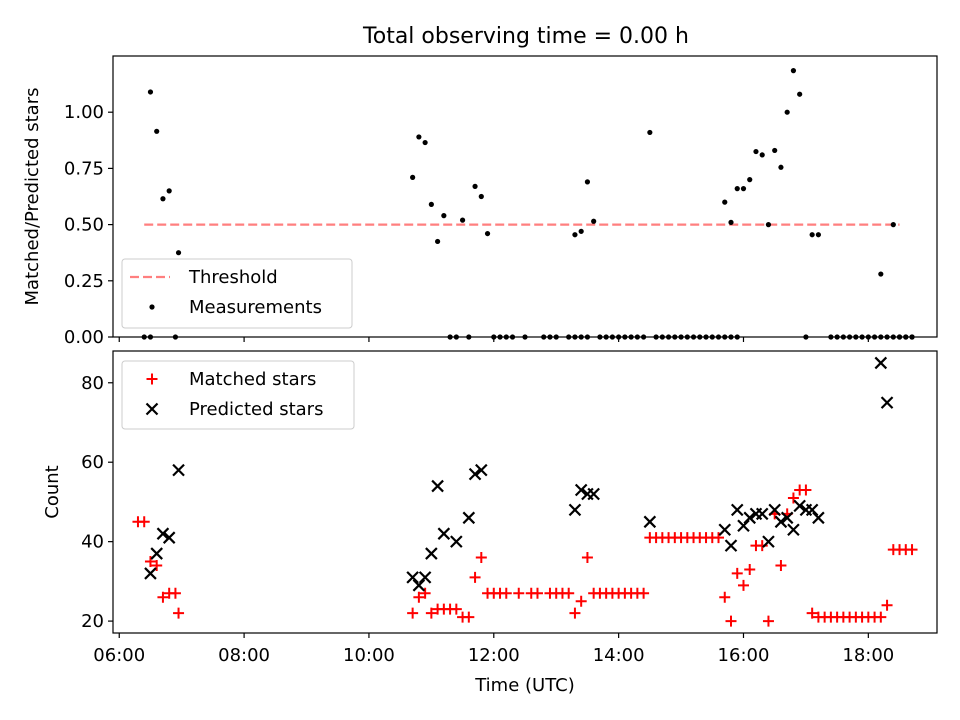 This screenshot has width=960, height=720. I want to click on y-axis-label: Matched/Predicted stars, so click(32, 197).